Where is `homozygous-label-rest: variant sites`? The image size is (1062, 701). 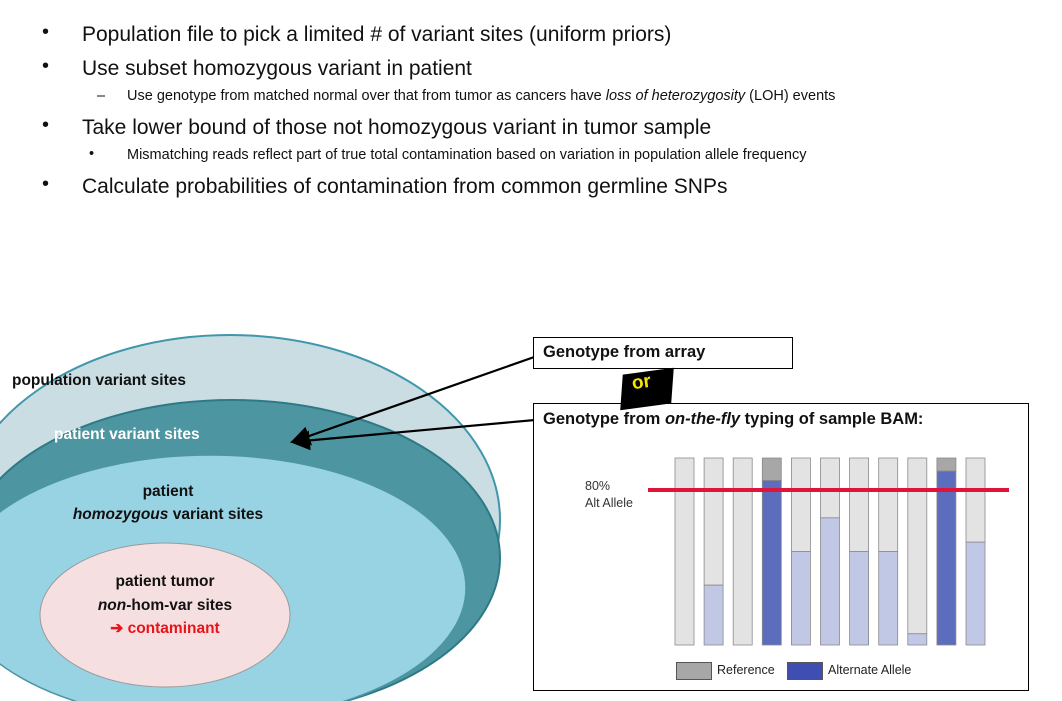 homozygous-label-rest: variant sites is located at coordinates (216, 514).